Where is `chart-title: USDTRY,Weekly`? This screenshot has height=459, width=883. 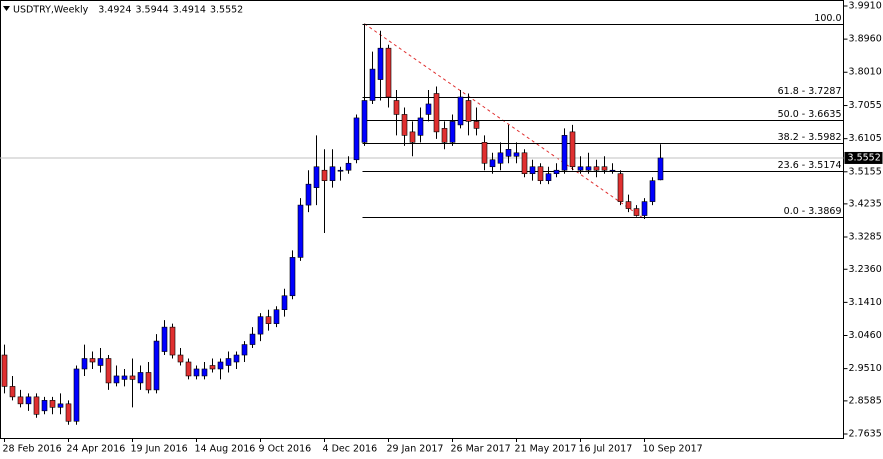 chart-title: USDTRY,Weekly is located at coordinates (51, 10).